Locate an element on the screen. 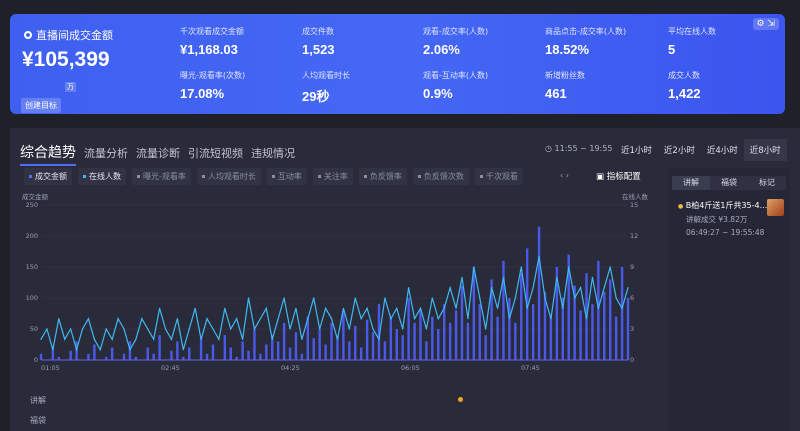 This screenshot has width=800, height=431. chip-label: 曝光-观看率 is located at coordinates (164, 176).